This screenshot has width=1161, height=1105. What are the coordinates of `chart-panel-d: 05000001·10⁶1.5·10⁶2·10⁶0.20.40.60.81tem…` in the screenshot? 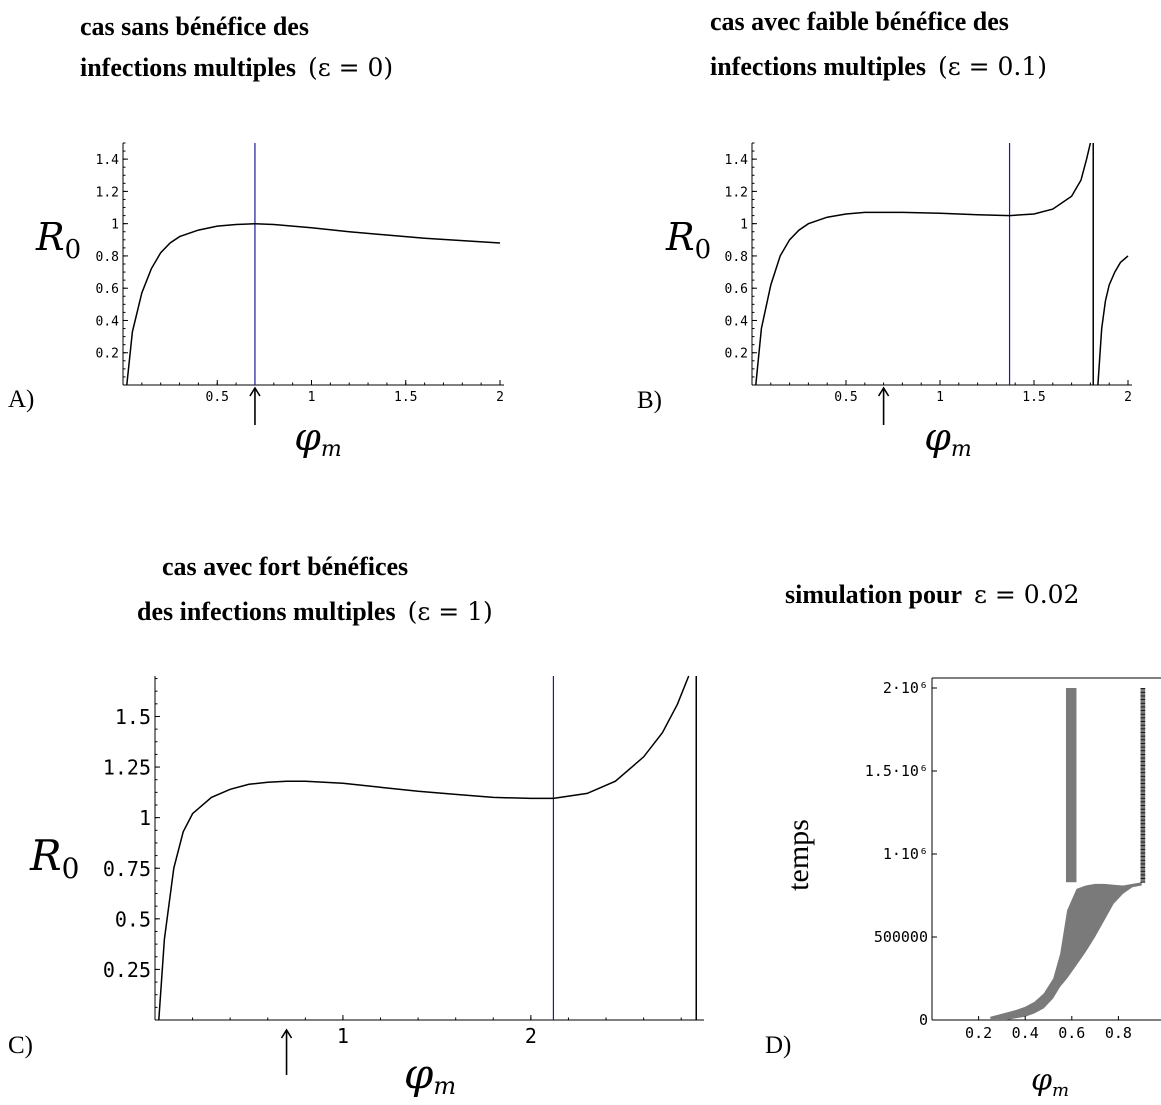 It's located at (971, 889).